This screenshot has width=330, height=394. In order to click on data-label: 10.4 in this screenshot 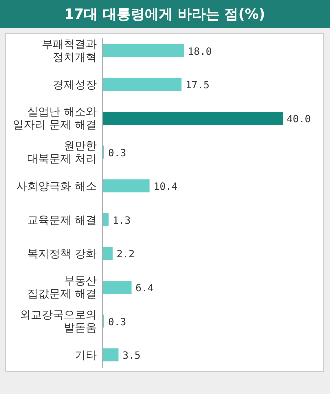, I will do `click(166, 188)`.